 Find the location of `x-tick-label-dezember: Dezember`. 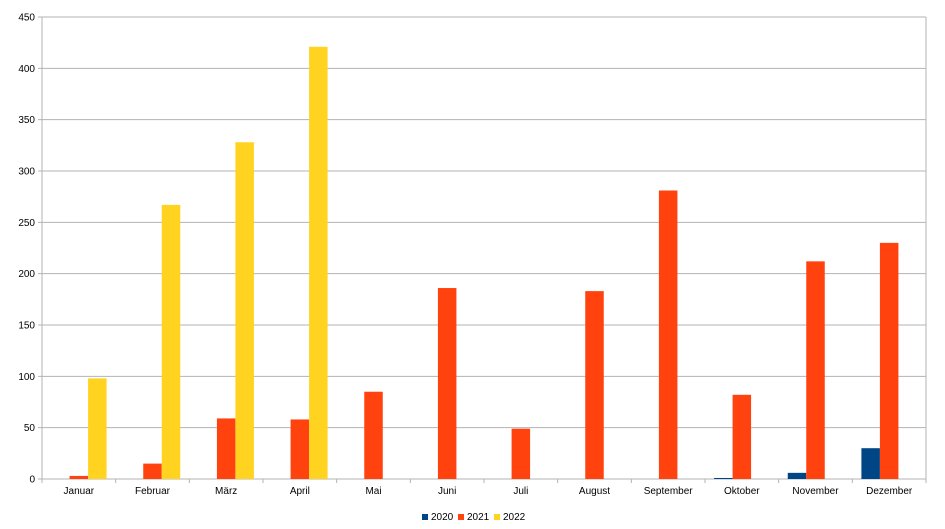

x-tick-label-dezember: Dezember is located at coordinates (889, 491).